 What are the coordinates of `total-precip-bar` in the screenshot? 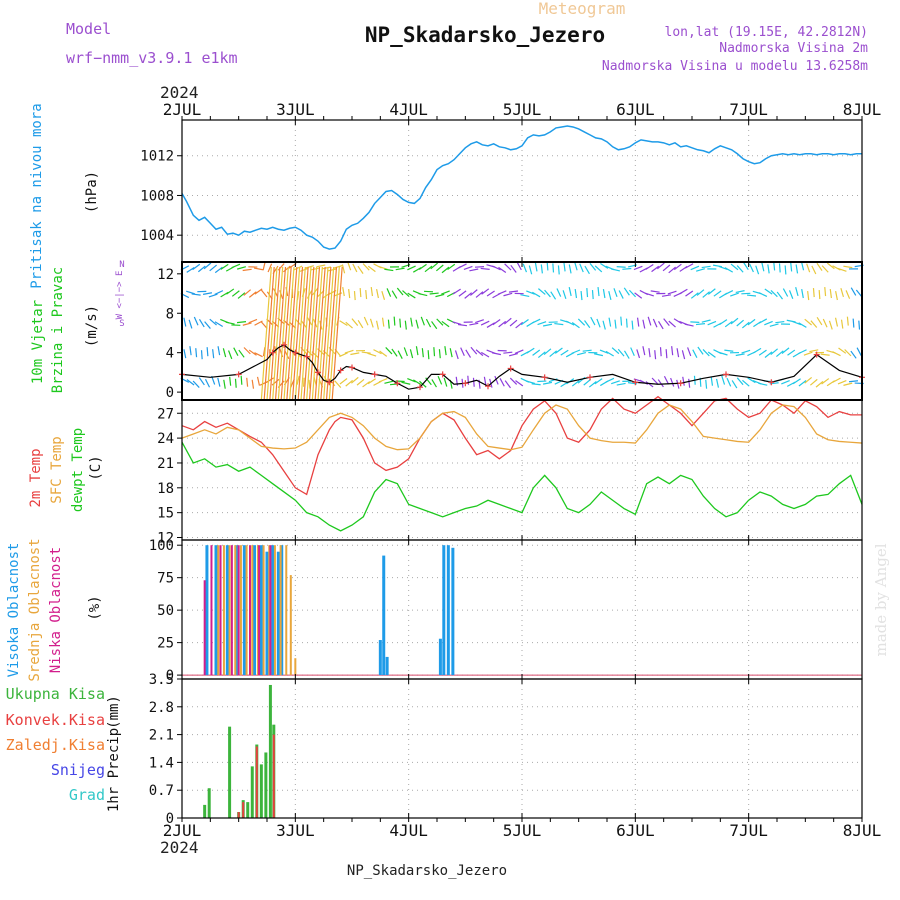 It's located at (205, 811).